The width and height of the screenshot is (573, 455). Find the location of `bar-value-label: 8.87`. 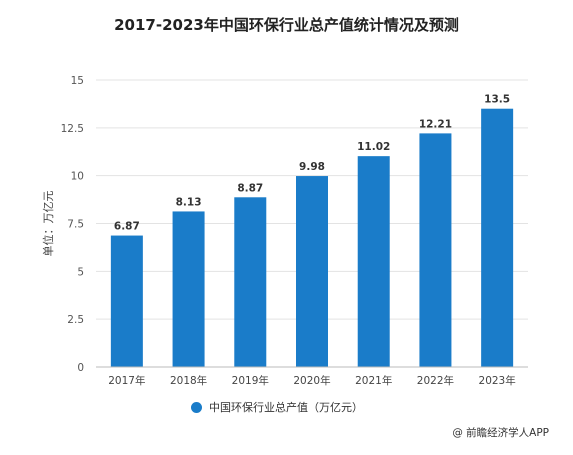

bar-value-label: 8.87 is located at coordinates (250, 188).